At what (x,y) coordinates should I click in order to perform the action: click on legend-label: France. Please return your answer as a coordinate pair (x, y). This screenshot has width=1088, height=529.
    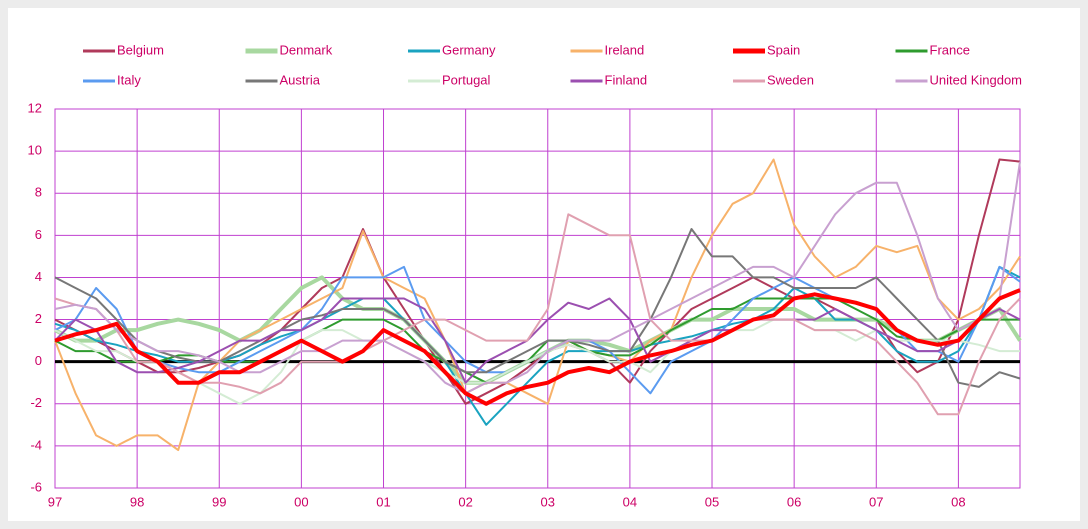
    Looking at the image, I should click on (950, 49).